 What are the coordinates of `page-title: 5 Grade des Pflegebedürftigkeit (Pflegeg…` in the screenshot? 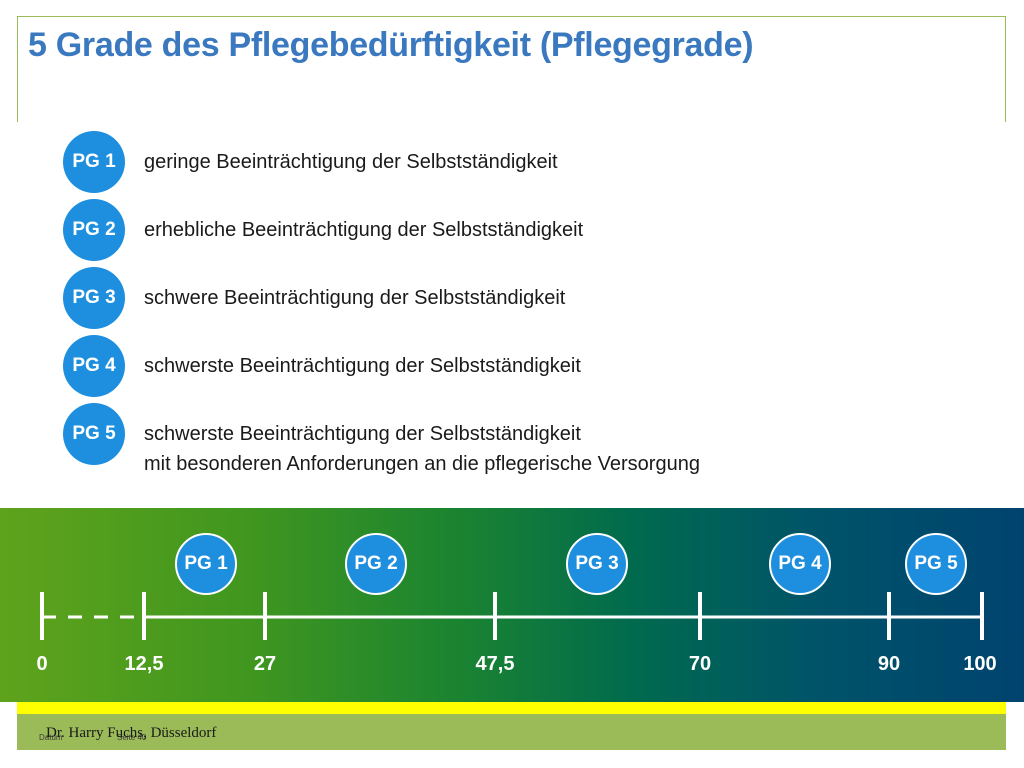 It's located at (391, 45).